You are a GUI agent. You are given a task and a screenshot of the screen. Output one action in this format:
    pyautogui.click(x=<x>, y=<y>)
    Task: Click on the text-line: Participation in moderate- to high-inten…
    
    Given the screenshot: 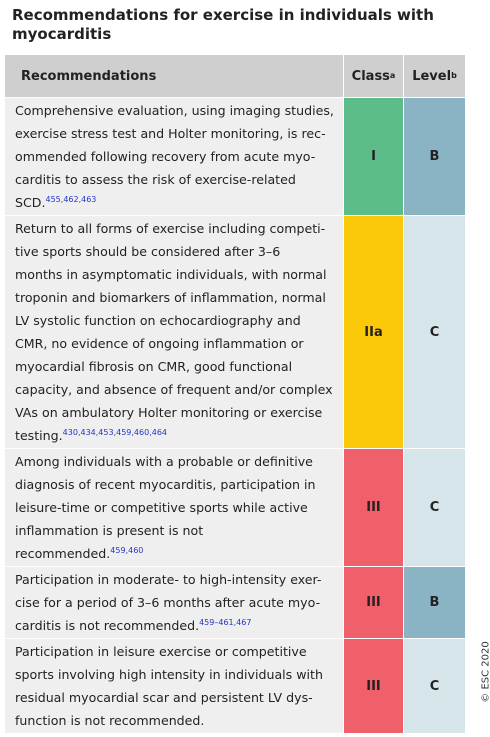 What is the action you would take?
    pyautogui.click(x=168, y=579)
    